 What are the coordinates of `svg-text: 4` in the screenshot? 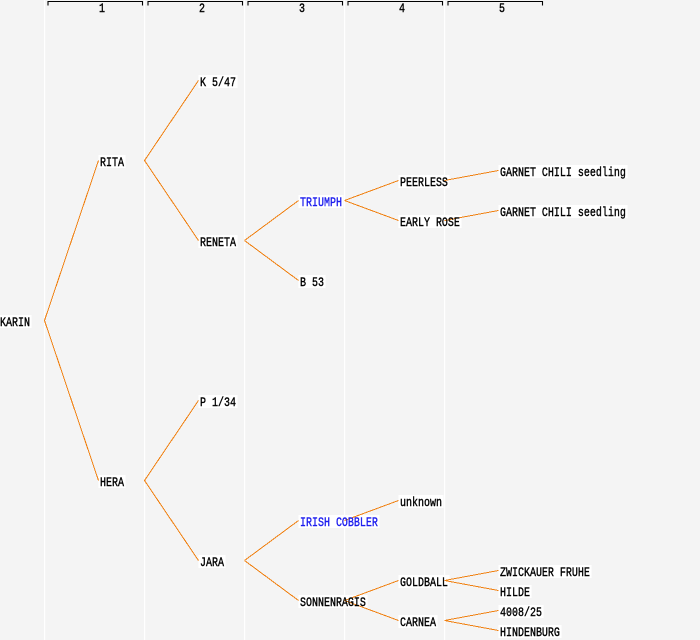 It's located at (402, 9).